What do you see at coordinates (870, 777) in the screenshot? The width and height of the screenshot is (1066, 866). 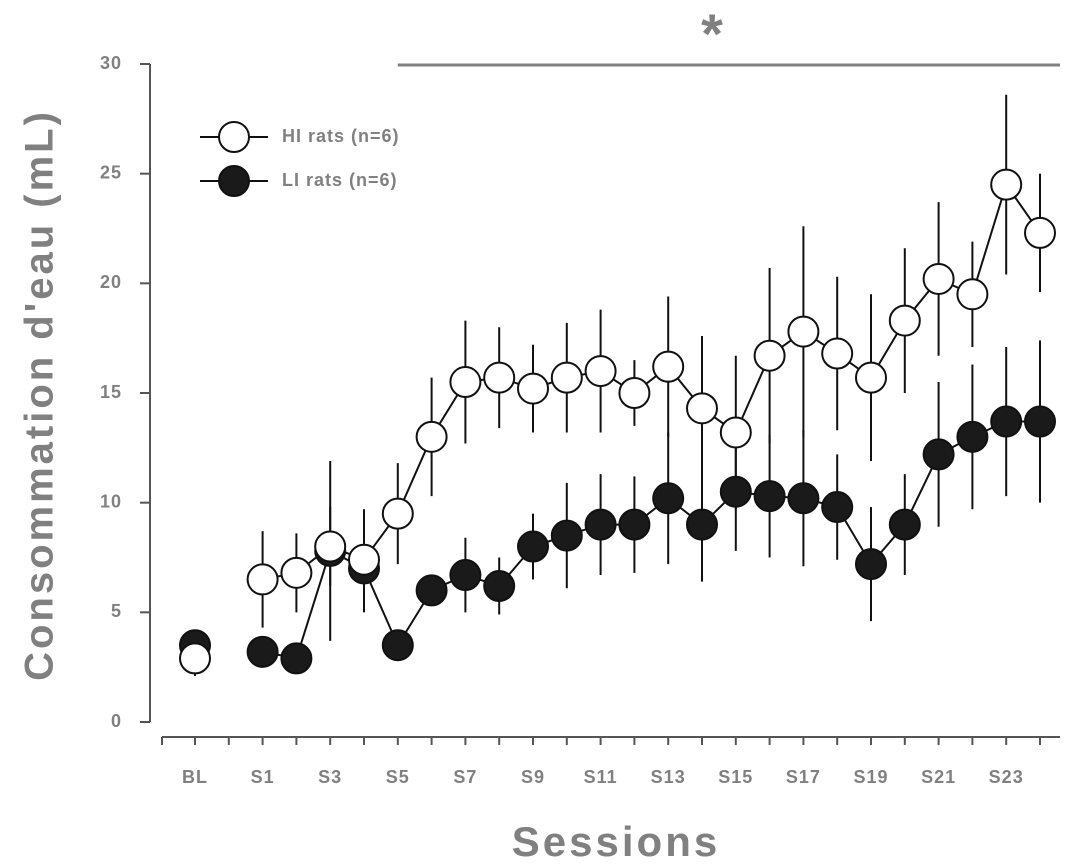 I see `x-tick-label: S19` at bounding box center [870, 777].